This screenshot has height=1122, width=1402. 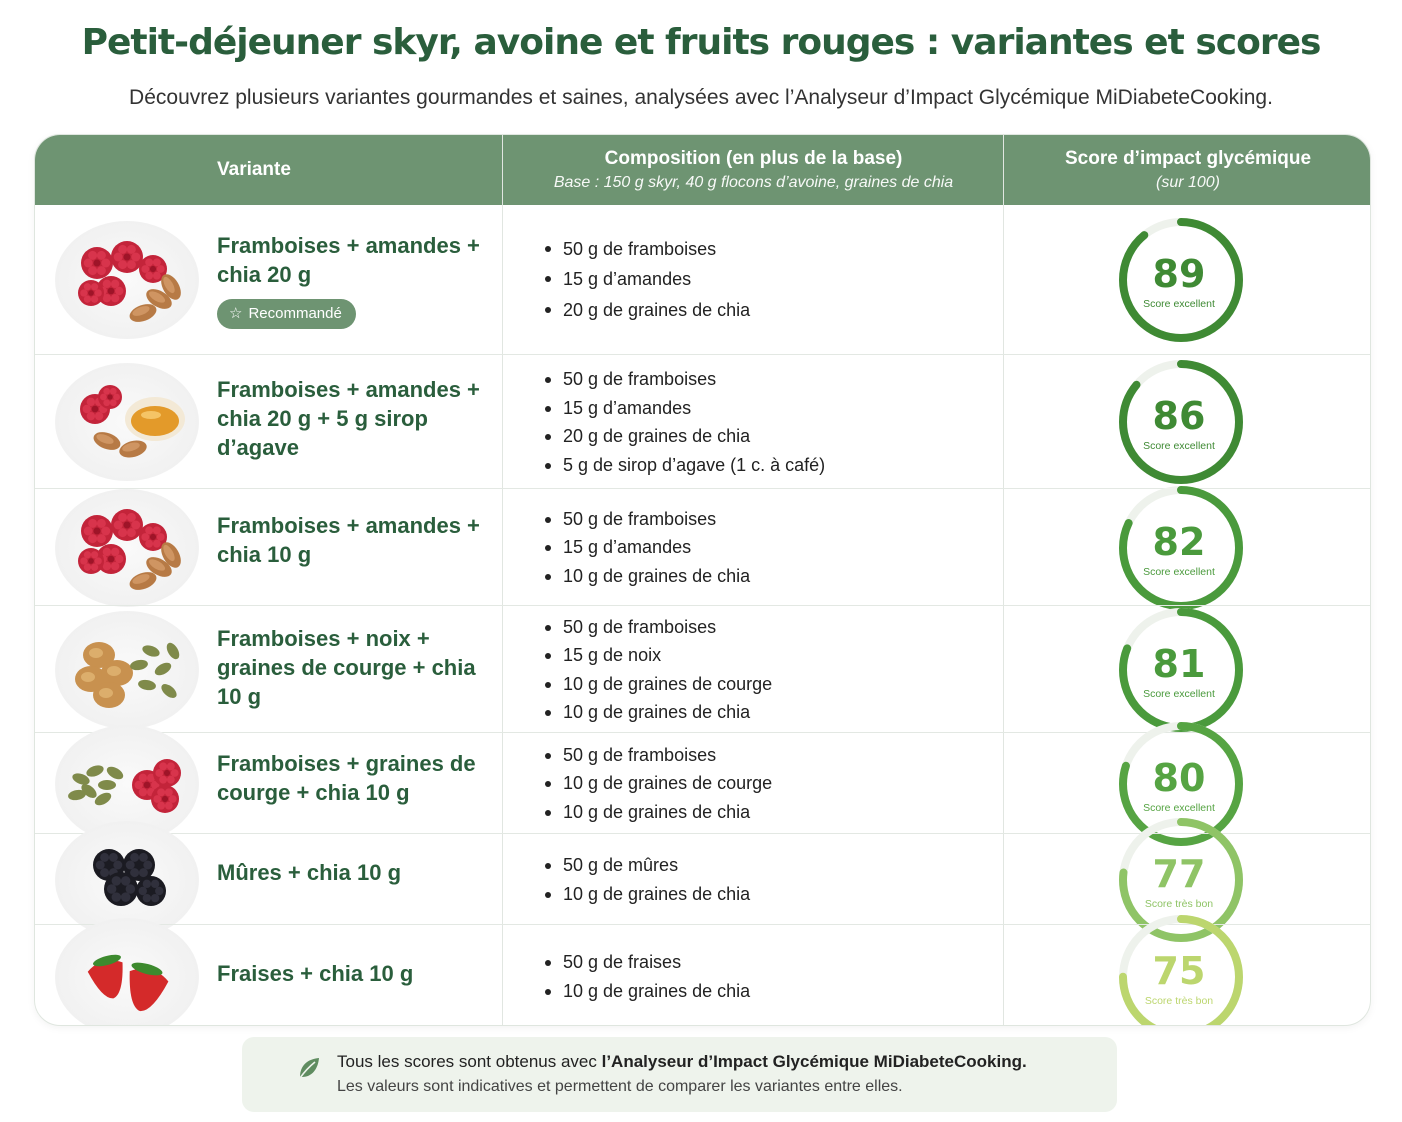 I want to click on badge-label: Recommandé, so click(x=295, y=313).